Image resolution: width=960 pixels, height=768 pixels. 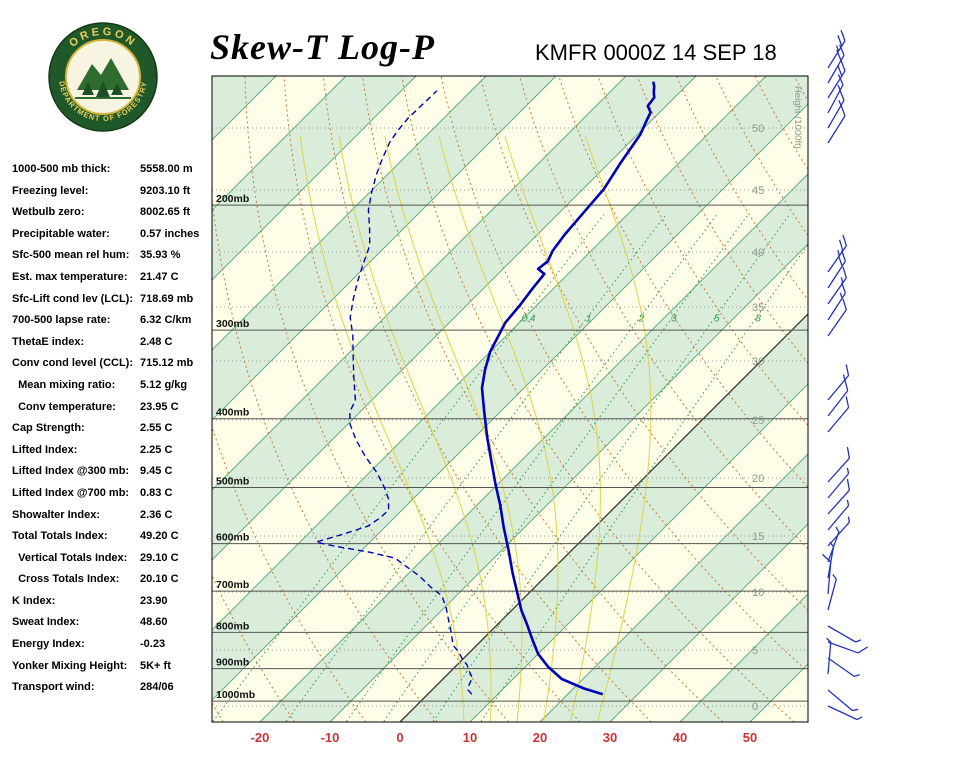 I want to click on parameter-row: Showalter Index: 2.36 C, so click(x=113, y=520).